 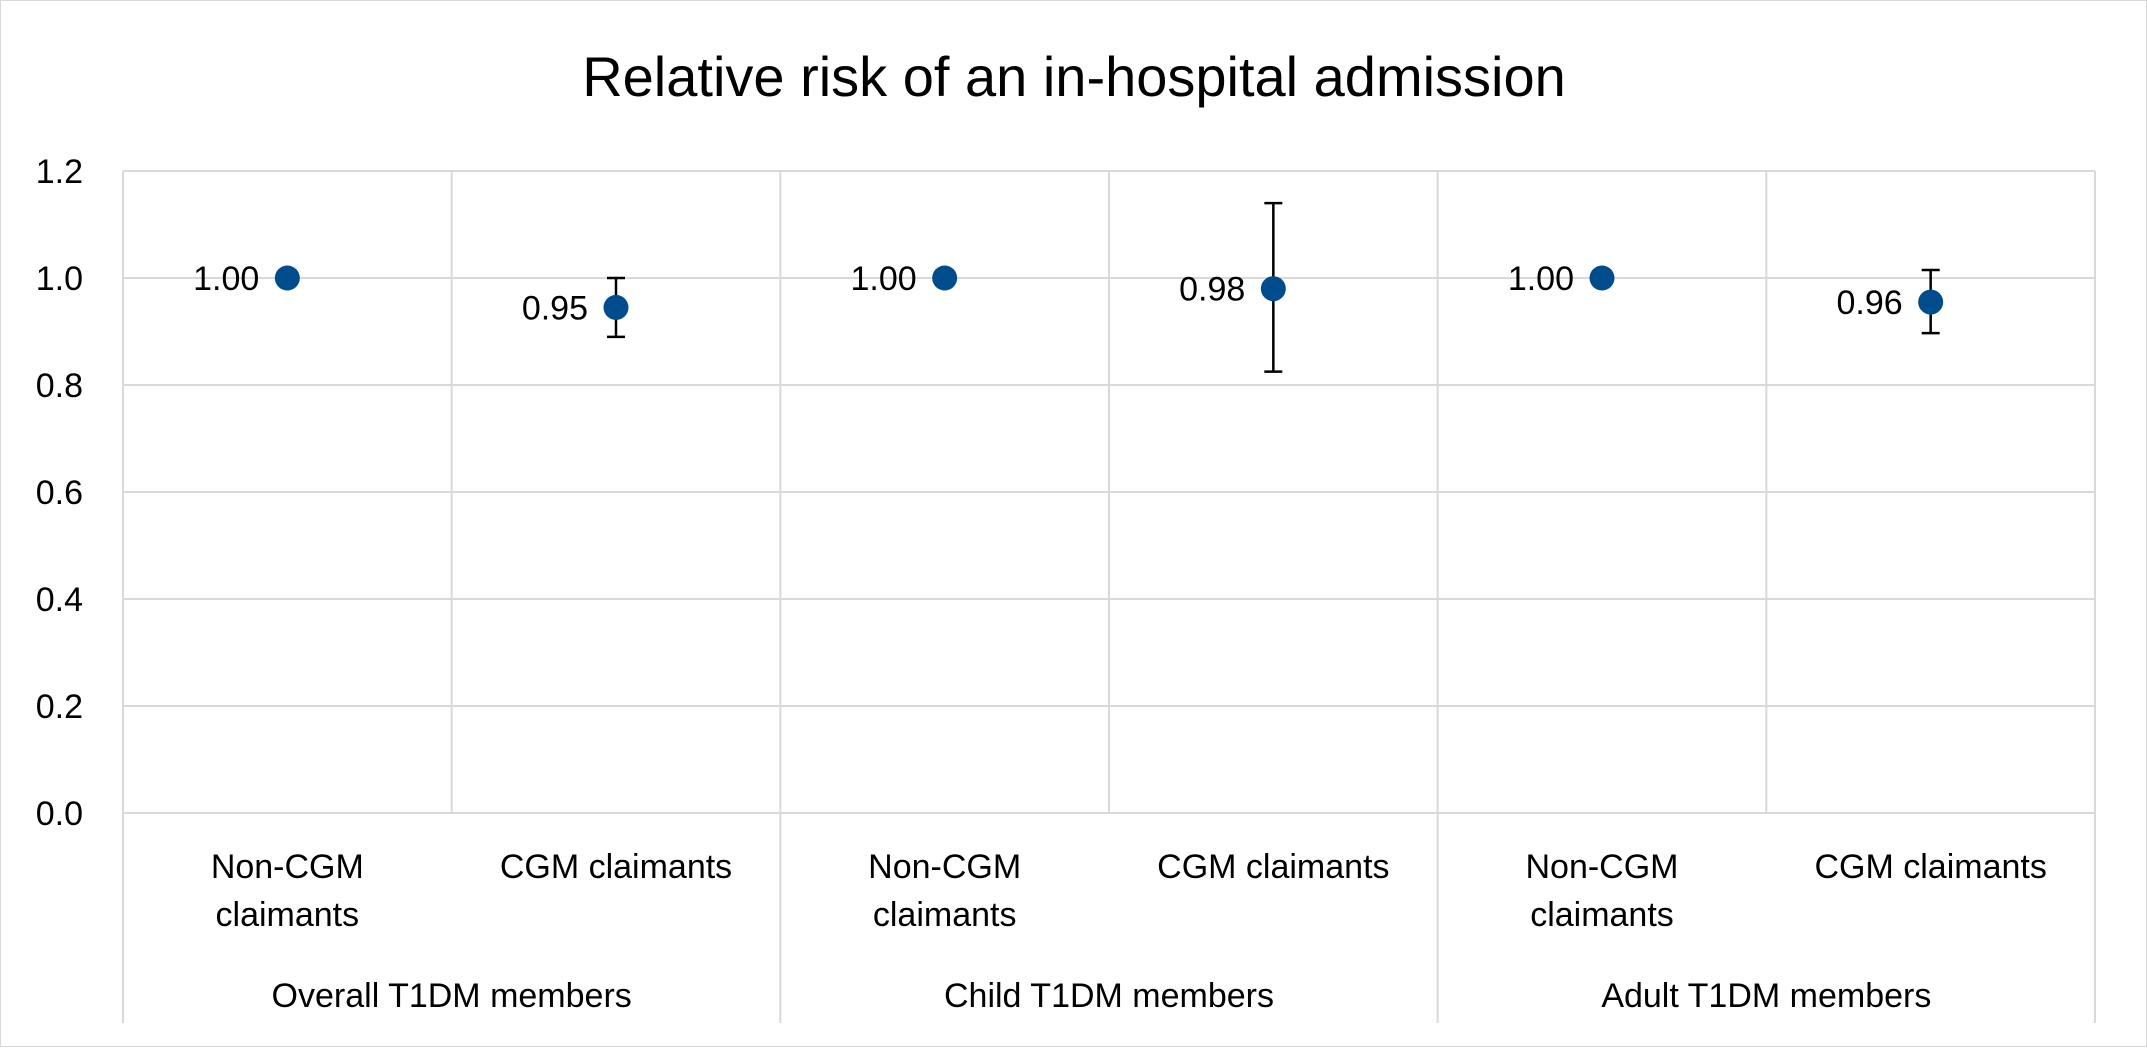 What do you see at coordinates (555, 308) in the screenshot?
I see `data-label: 0.95` at bounding box center [555, 308].